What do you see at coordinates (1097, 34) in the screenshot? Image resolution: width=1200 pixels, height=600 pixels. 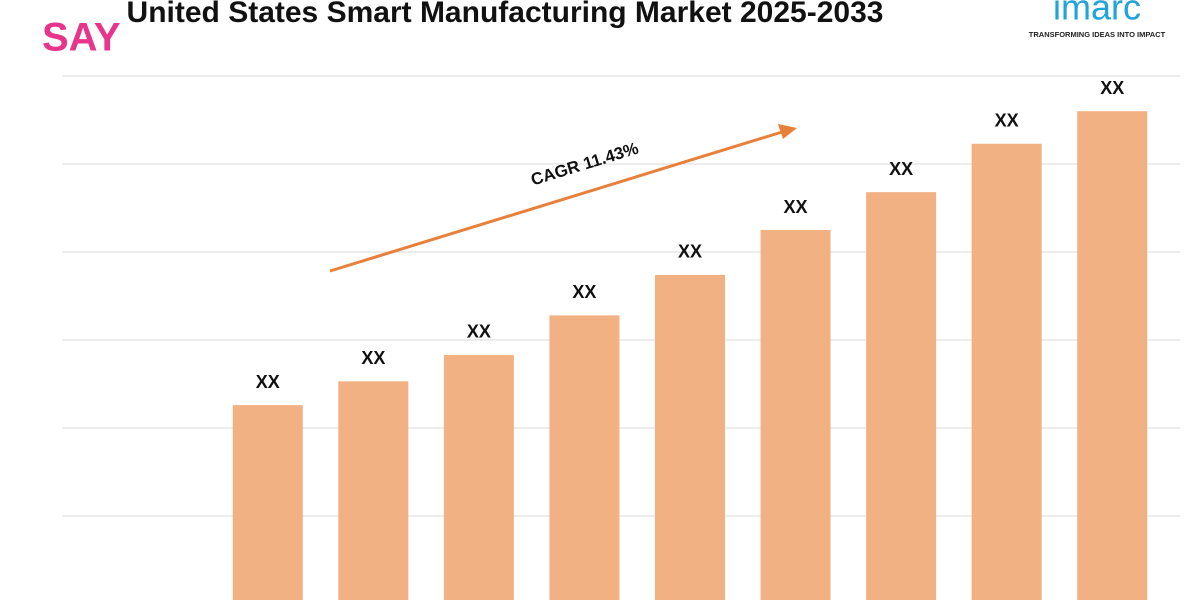 I see `logo-tagline: TRANSFORMING IDEAS INTO IMPACT` at bounding box center [1097, 34].